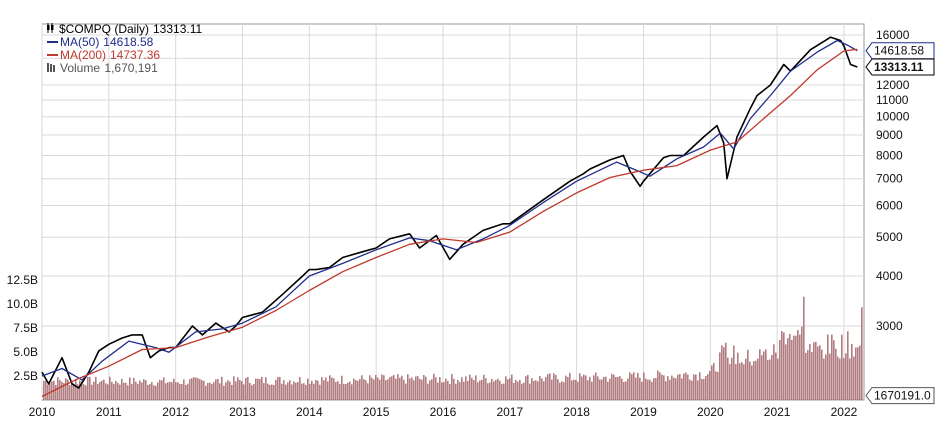 Image resolution: width=936 pixels, height=423 pixels. I want to click on value-callout, so click(900, 51).